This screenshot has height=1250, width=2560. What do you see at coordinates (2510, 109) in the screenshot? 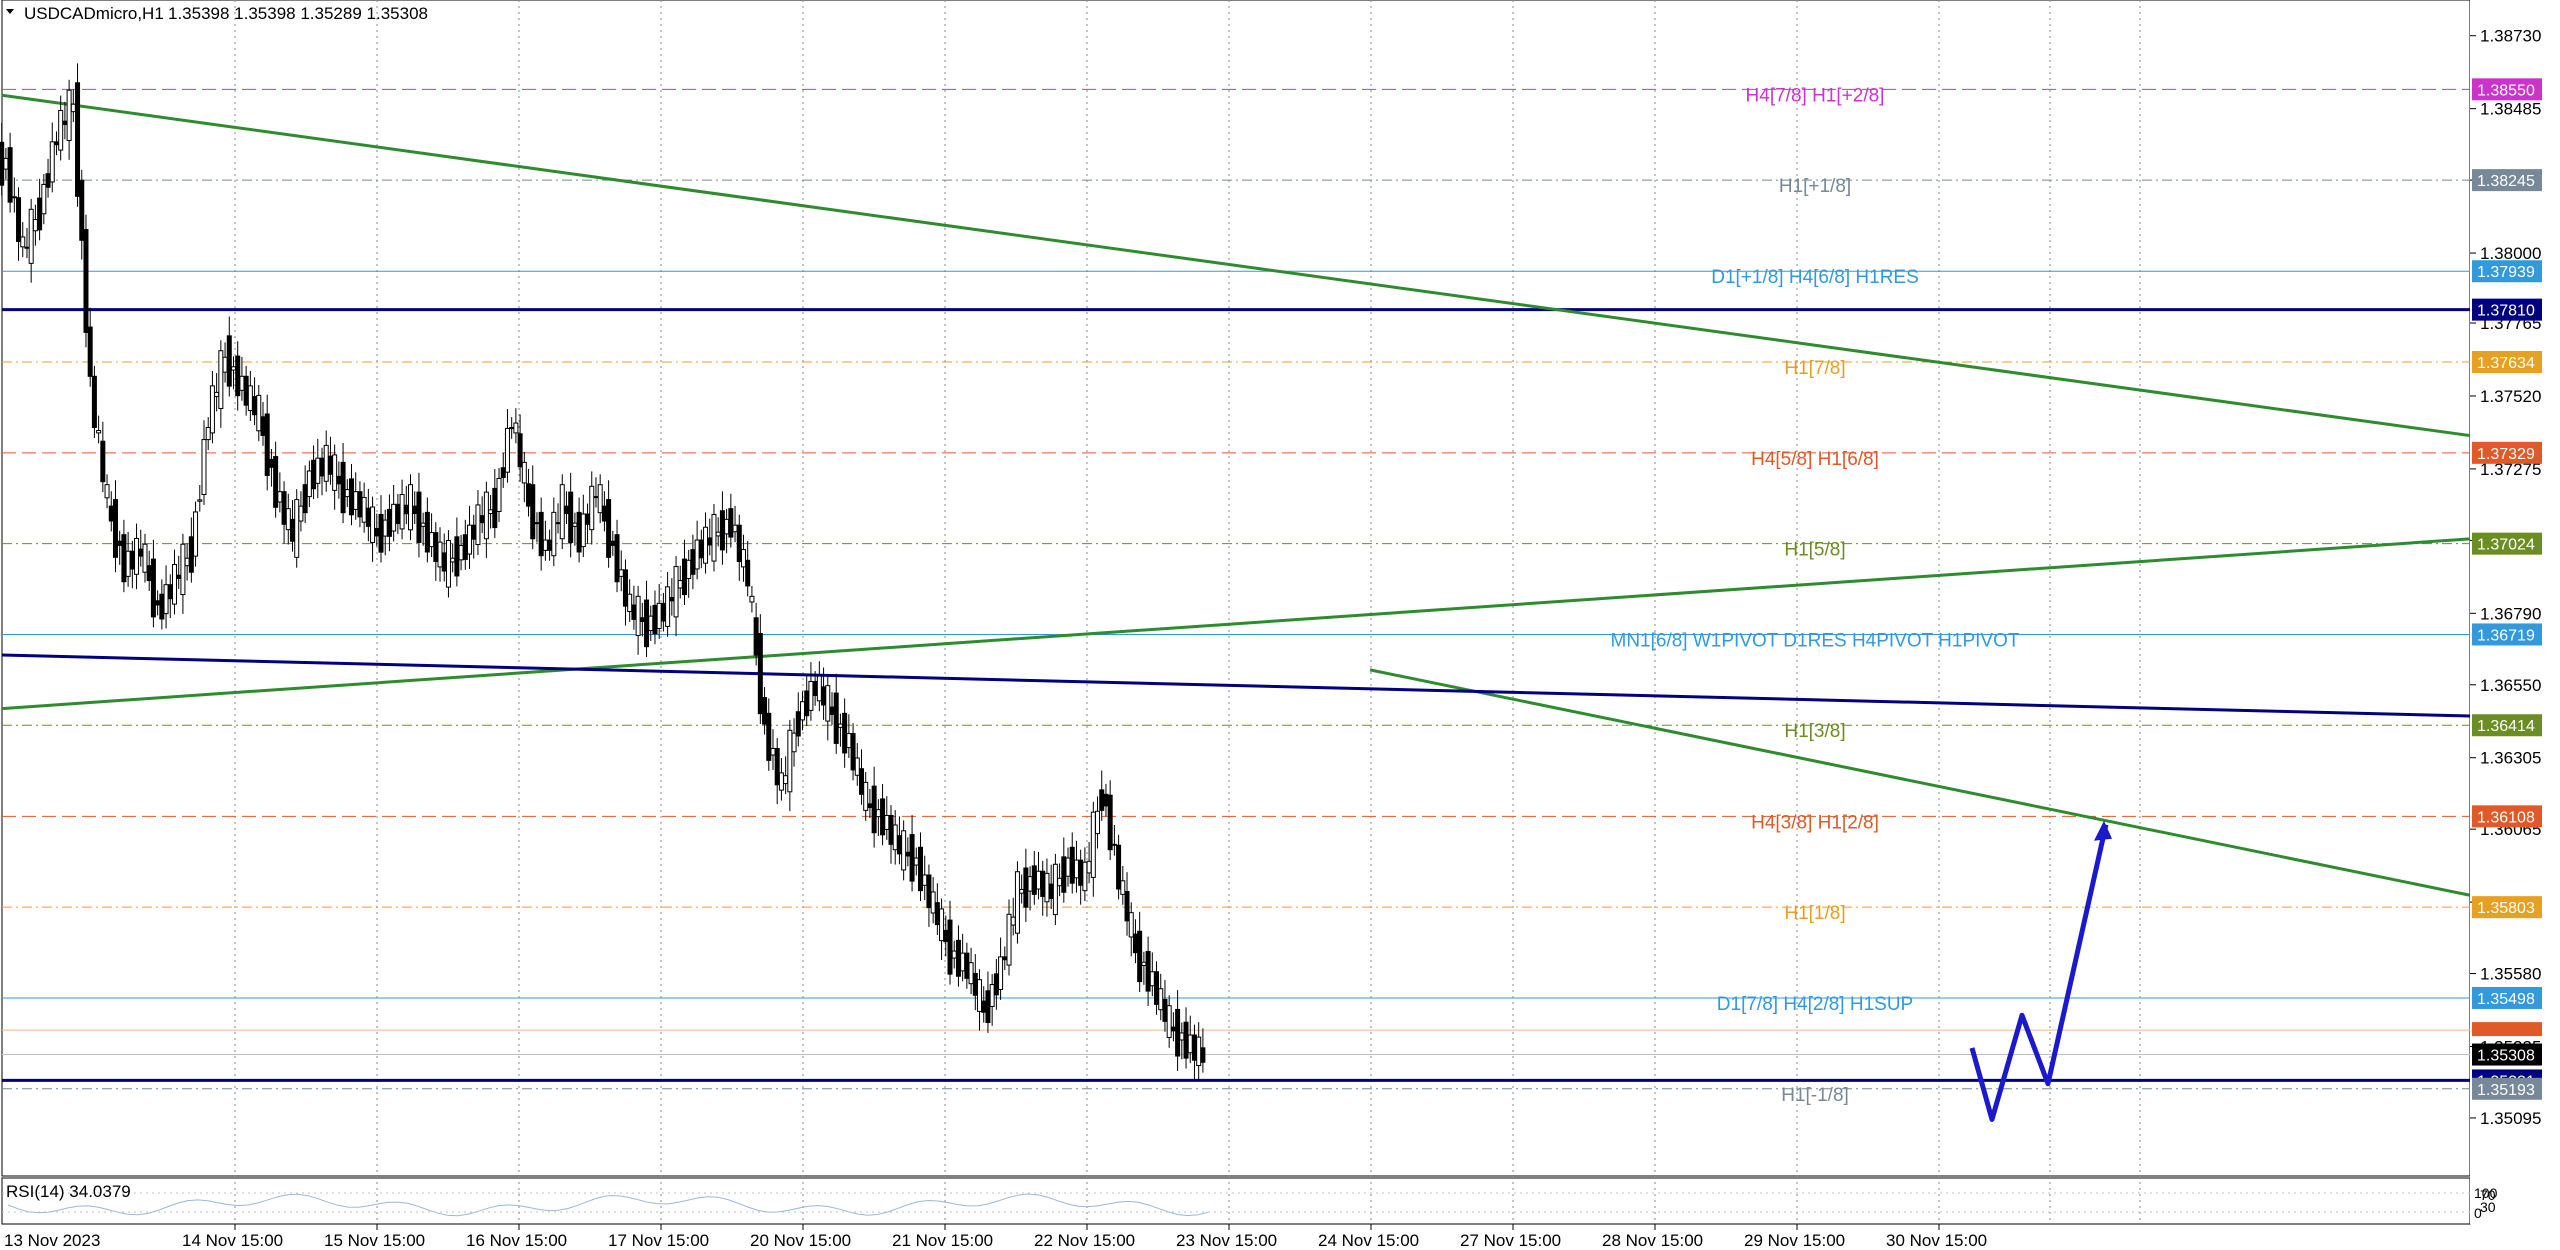
I see `price-tick-label: 1.38485` at bounding box center [2510, 109].